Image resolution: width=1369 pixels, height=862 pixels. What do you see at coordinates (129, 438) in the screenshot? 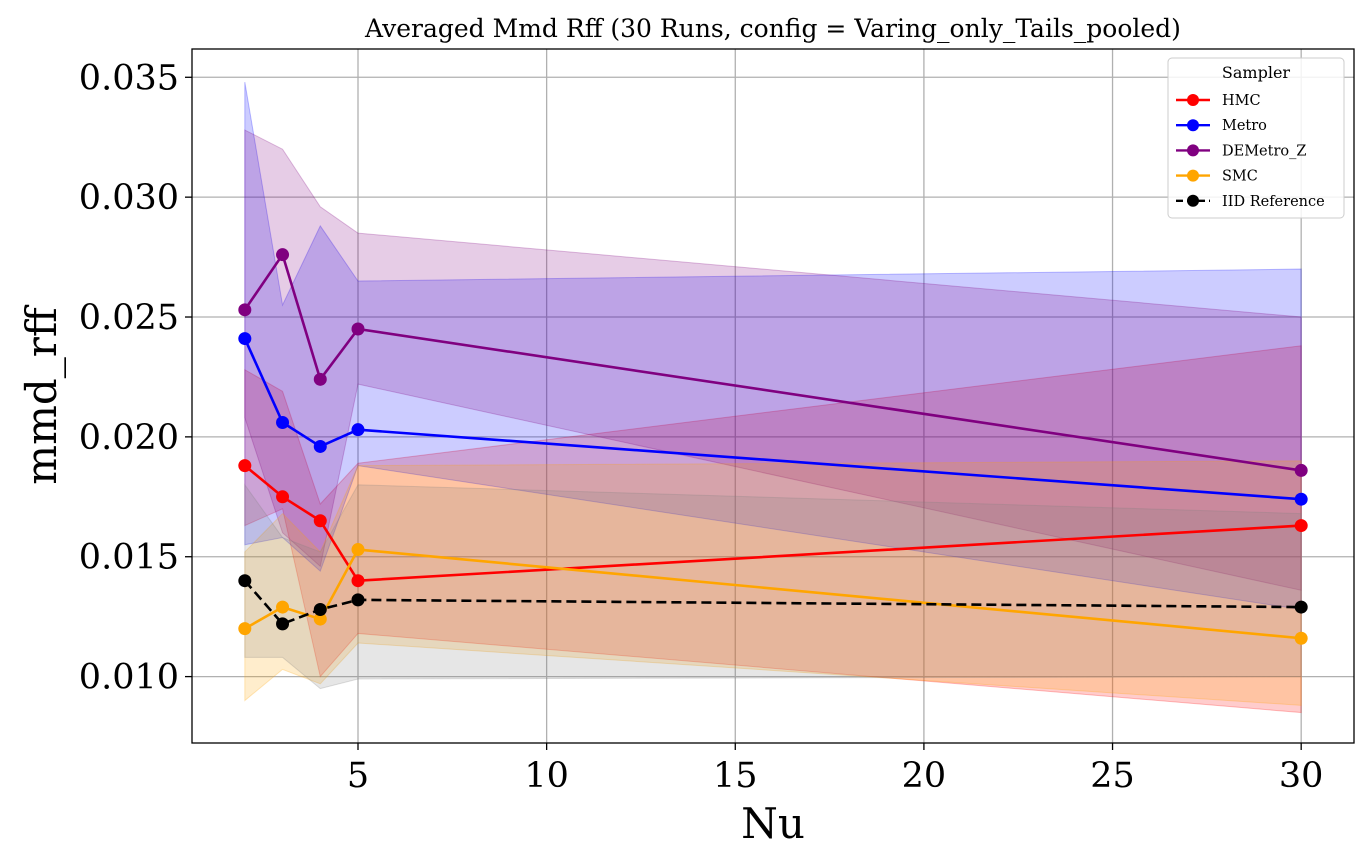
I see `y-tick-label: 0.020` at bounding box center [129, 438].